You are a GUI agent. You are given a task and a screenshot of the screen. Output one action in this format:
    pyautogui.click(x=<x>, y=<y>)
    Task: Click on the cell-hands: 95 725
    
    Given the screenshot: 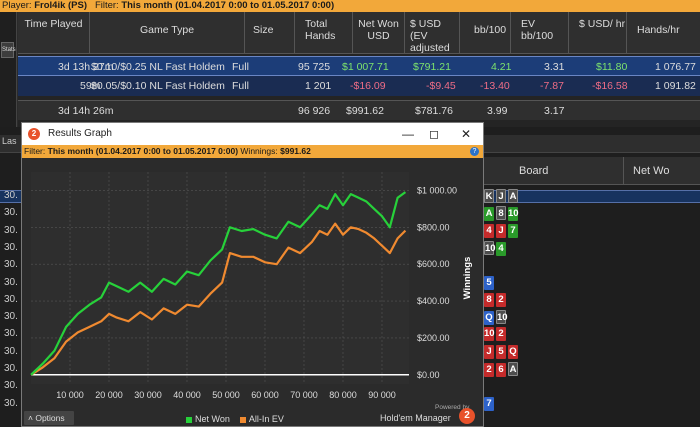 What is the action you would take?
    pyautogui.click(x=314, y=67)
    